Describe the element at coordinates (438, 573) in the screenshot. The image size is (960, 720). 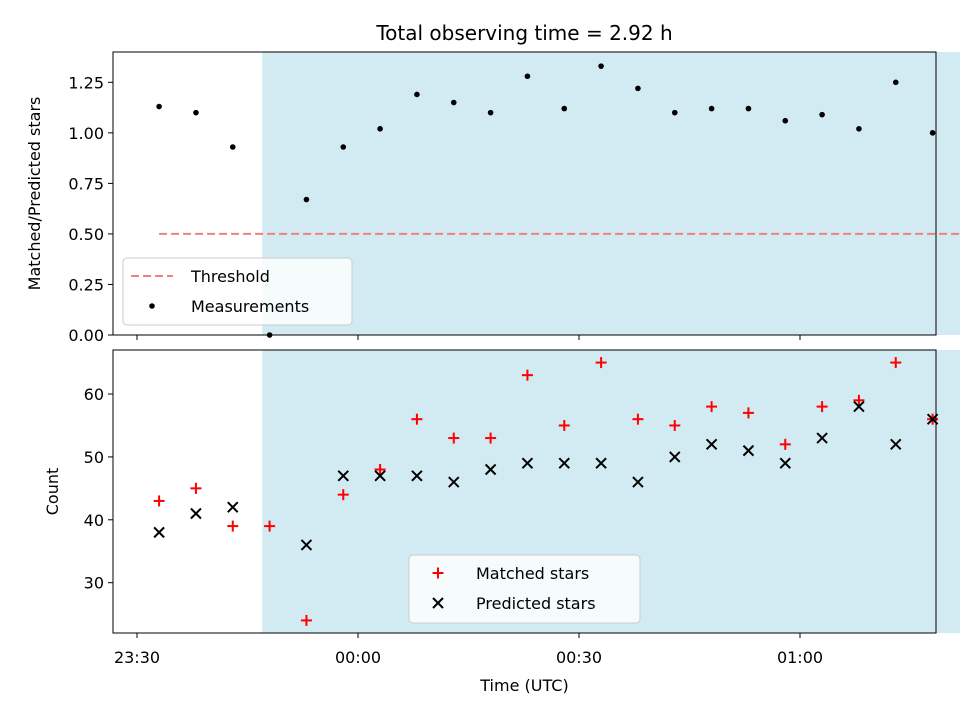
I see `legend-matched-swatch` at that location.